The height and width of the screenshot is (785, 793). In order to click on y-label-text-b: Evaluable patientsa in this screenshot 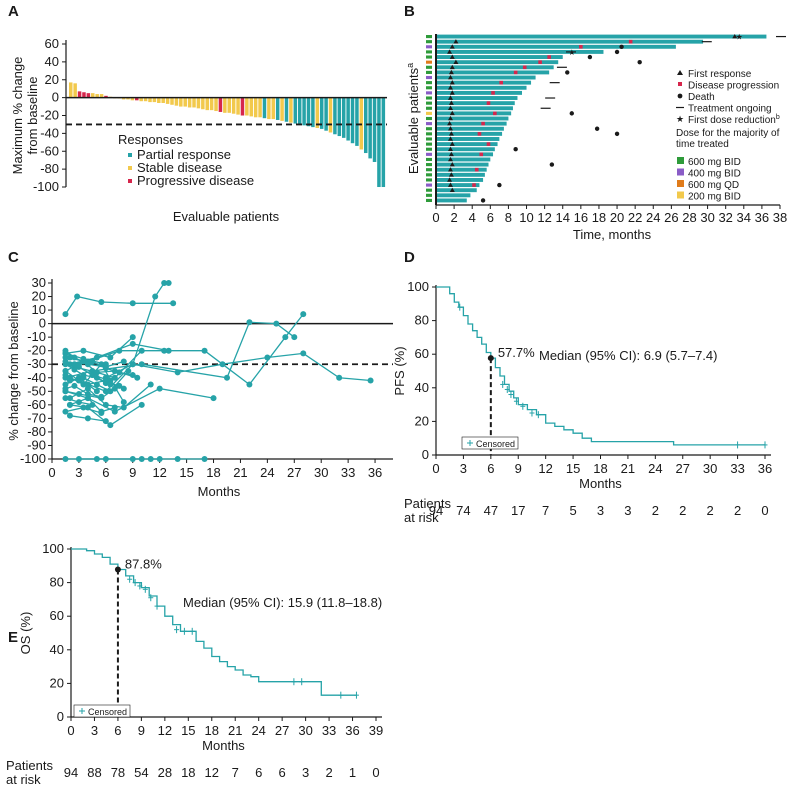, I will do `click(413, 118)`.